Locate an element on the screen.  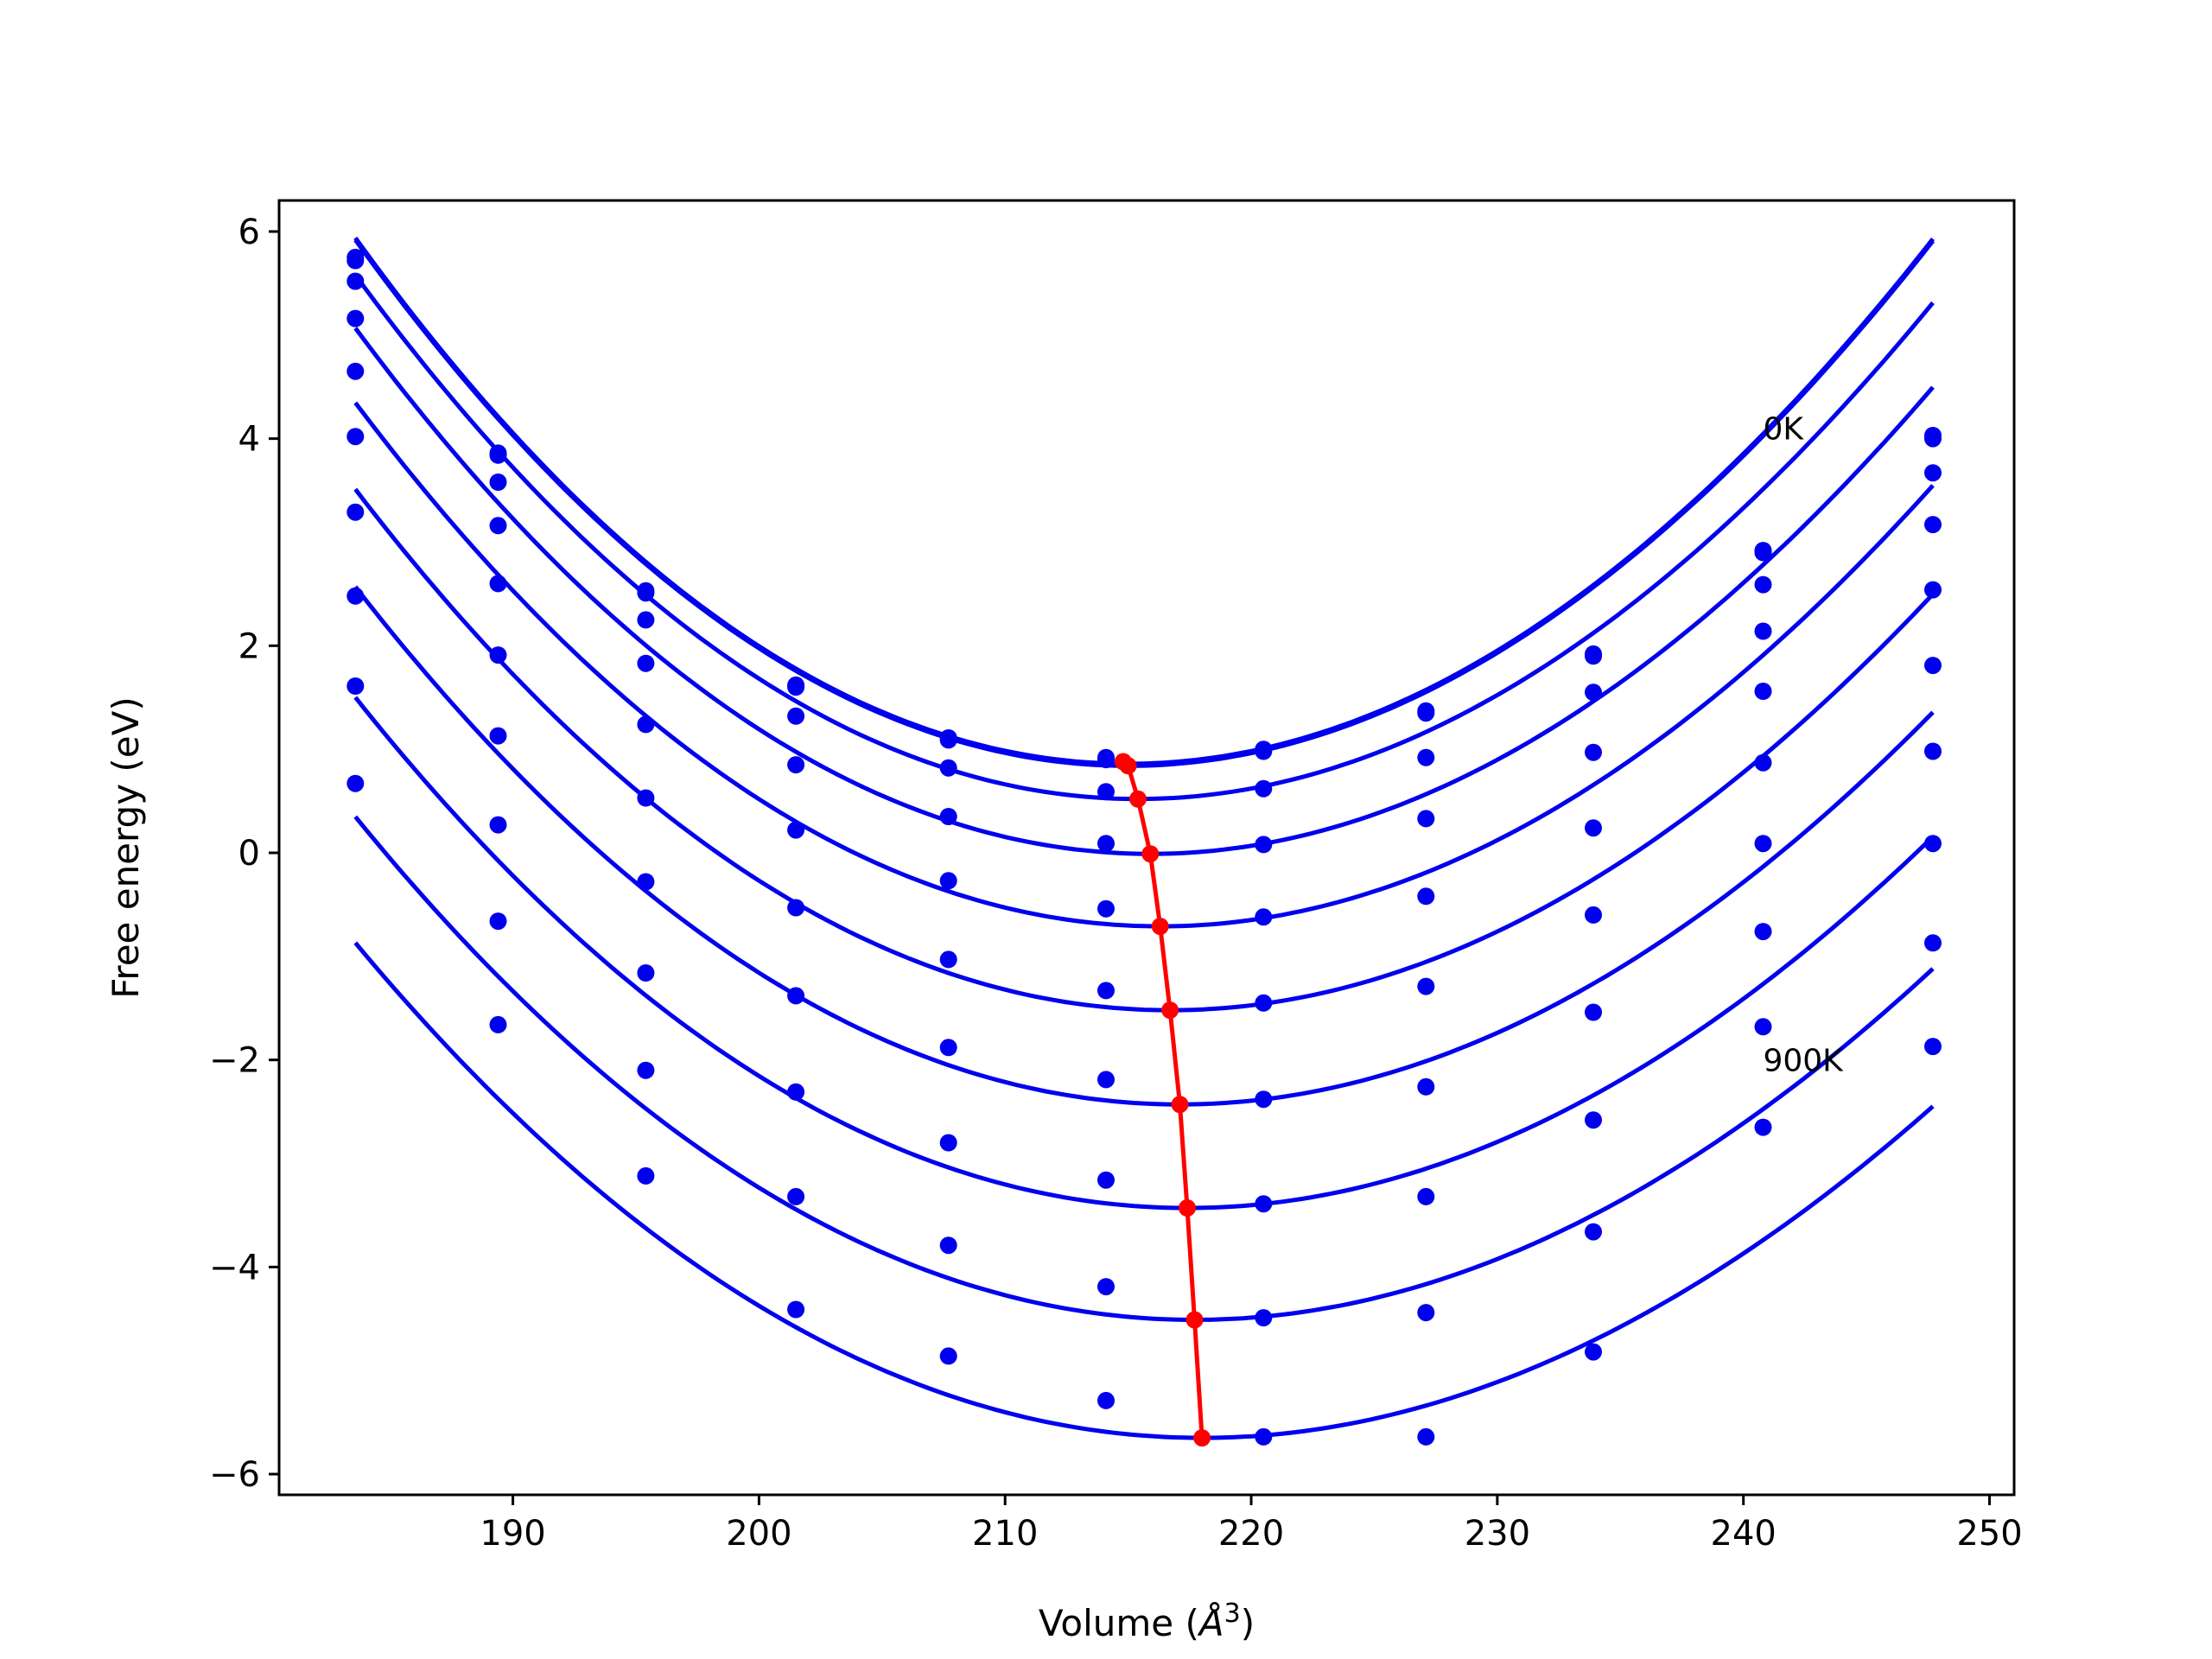
x-tick-label: 200 is located at coordinates (758, 1534).